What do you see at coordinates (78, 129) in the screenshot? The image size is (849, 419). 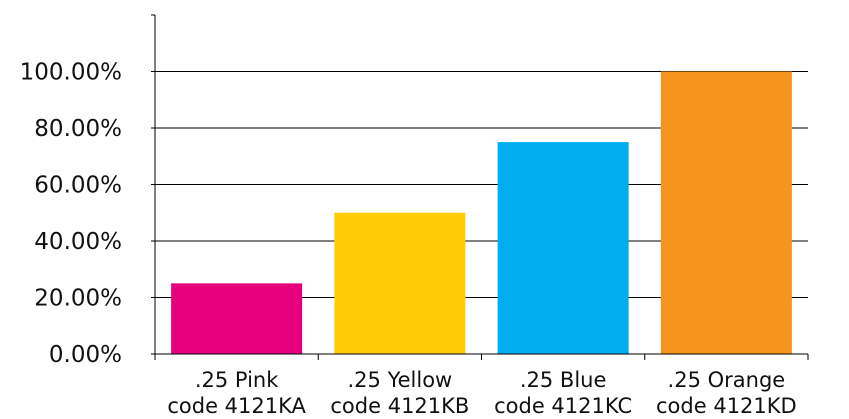 I see `y-tick-label: 80.00%` at bounding box center [78, 129].